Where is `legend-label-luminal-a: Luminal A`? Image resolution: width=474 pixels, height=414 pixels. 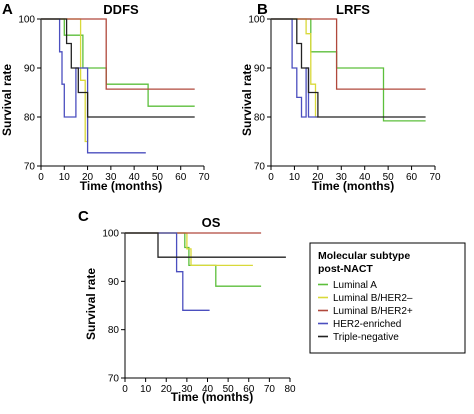 legend-label-luminal-a: Luminal A is located at coordinates (355, 285).